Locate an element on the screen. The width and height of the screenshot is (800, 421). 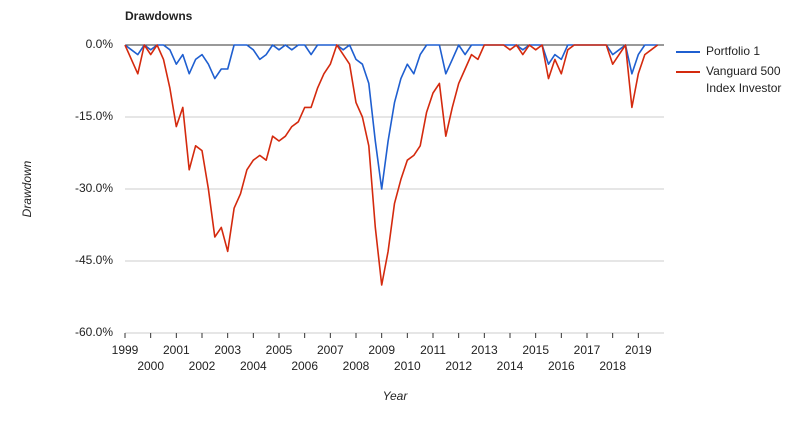
y-tick-label: -15.0% is located at coordinates (94, 116).